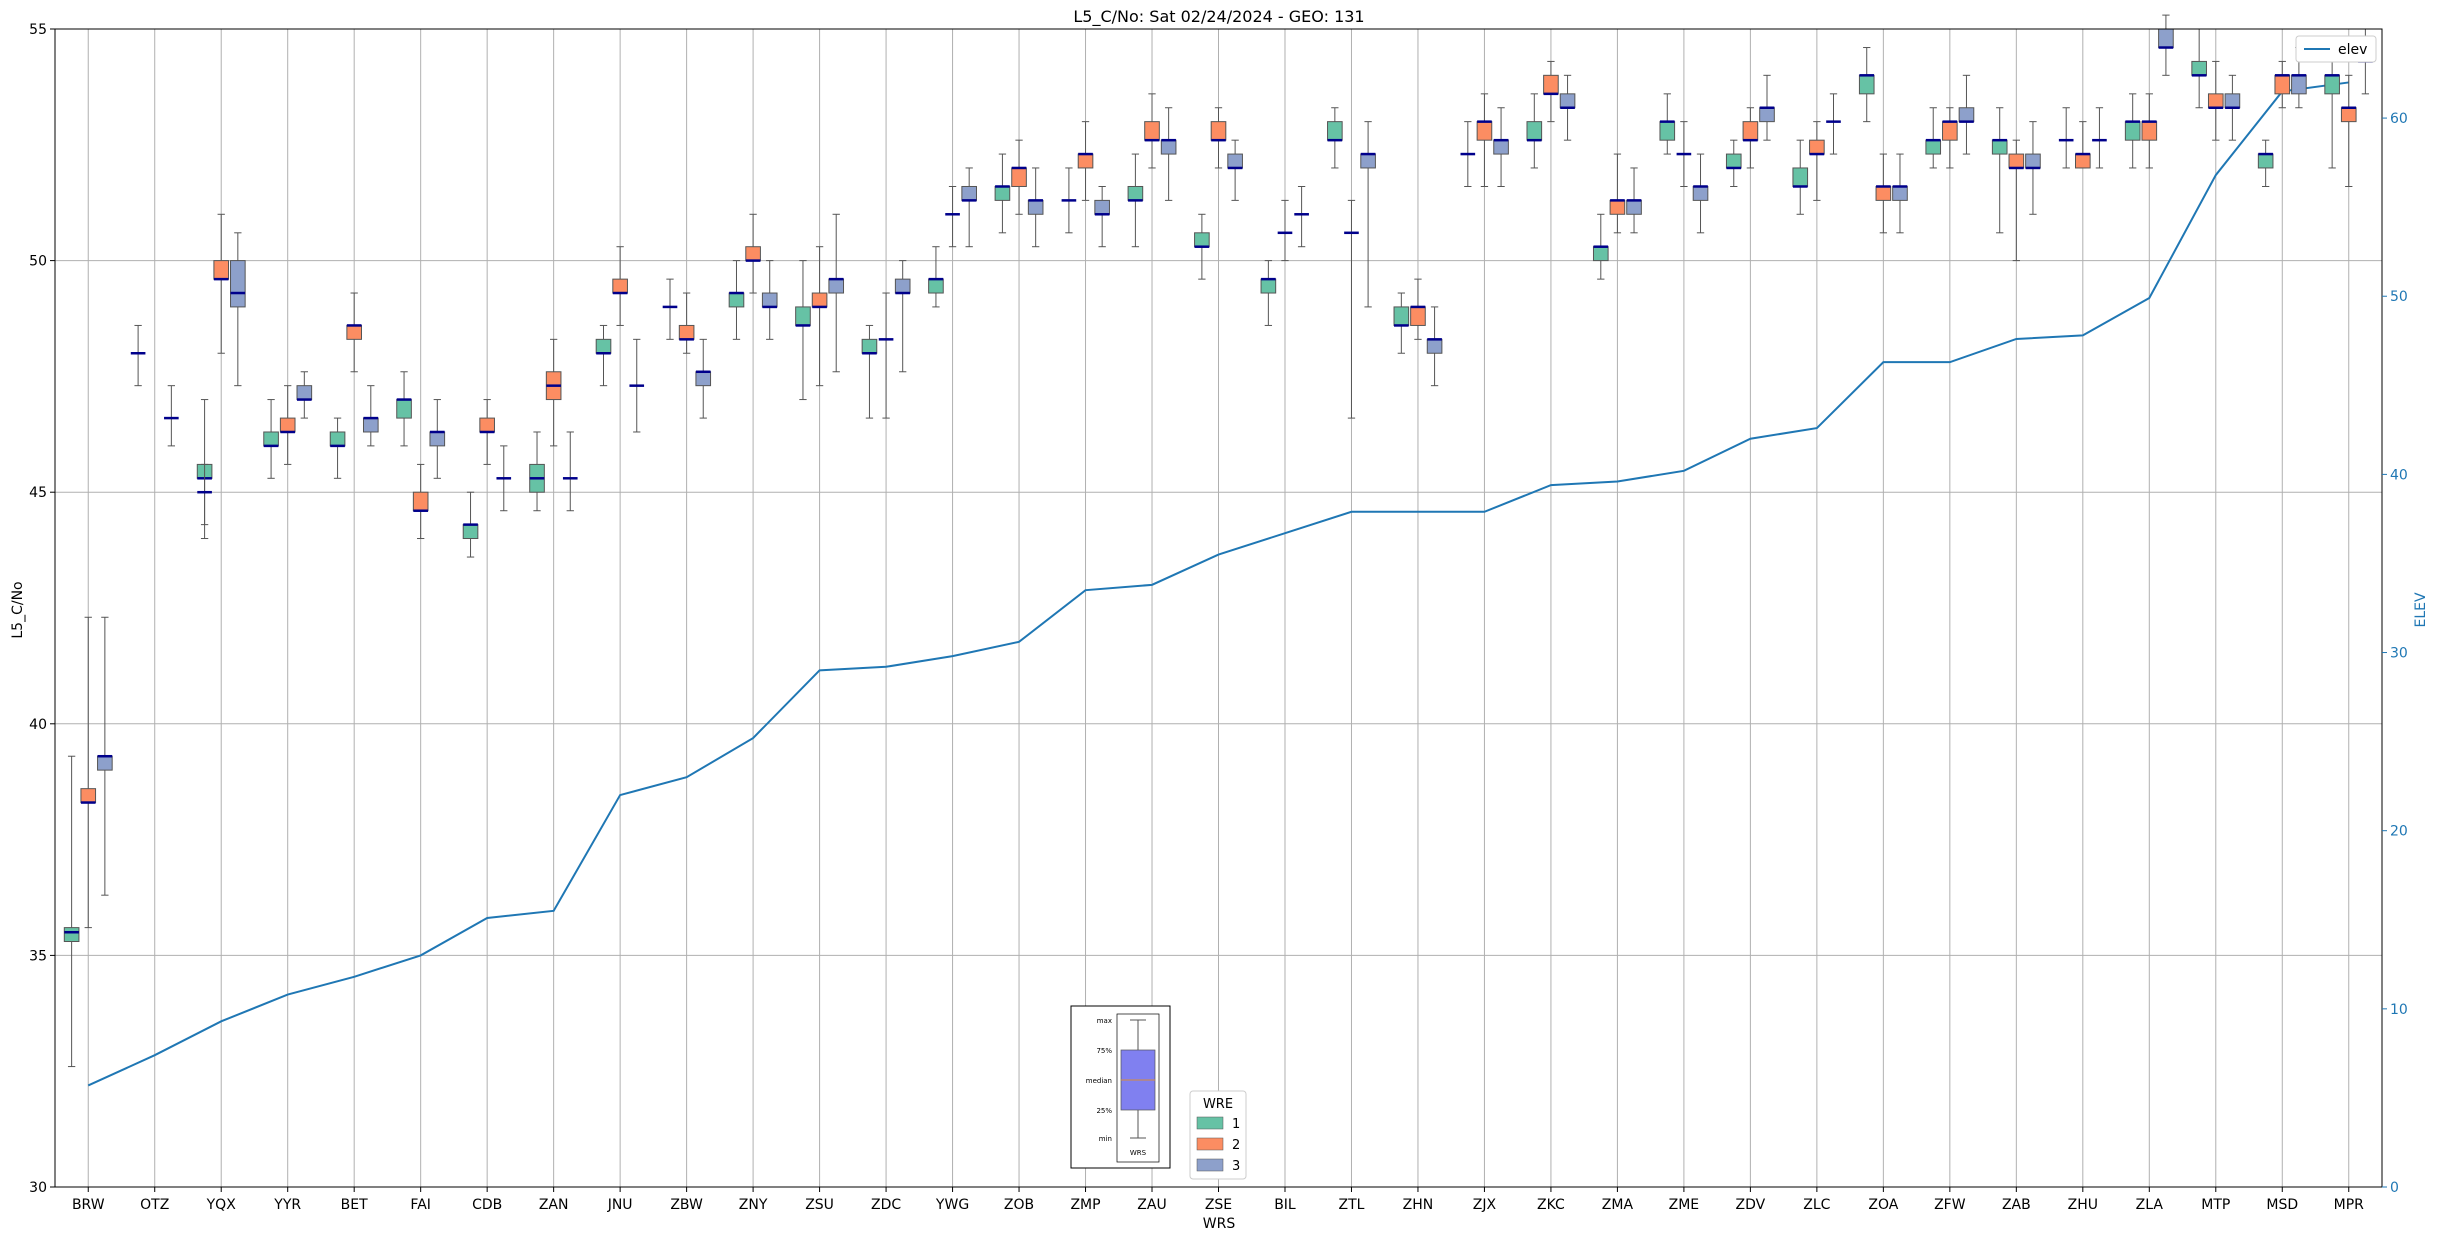 The height and width of the screenshot is (1238, 2439). Describe the element at coordinates (38, 262) in the screenshot. I see `y-tick-label: 50` at that location.